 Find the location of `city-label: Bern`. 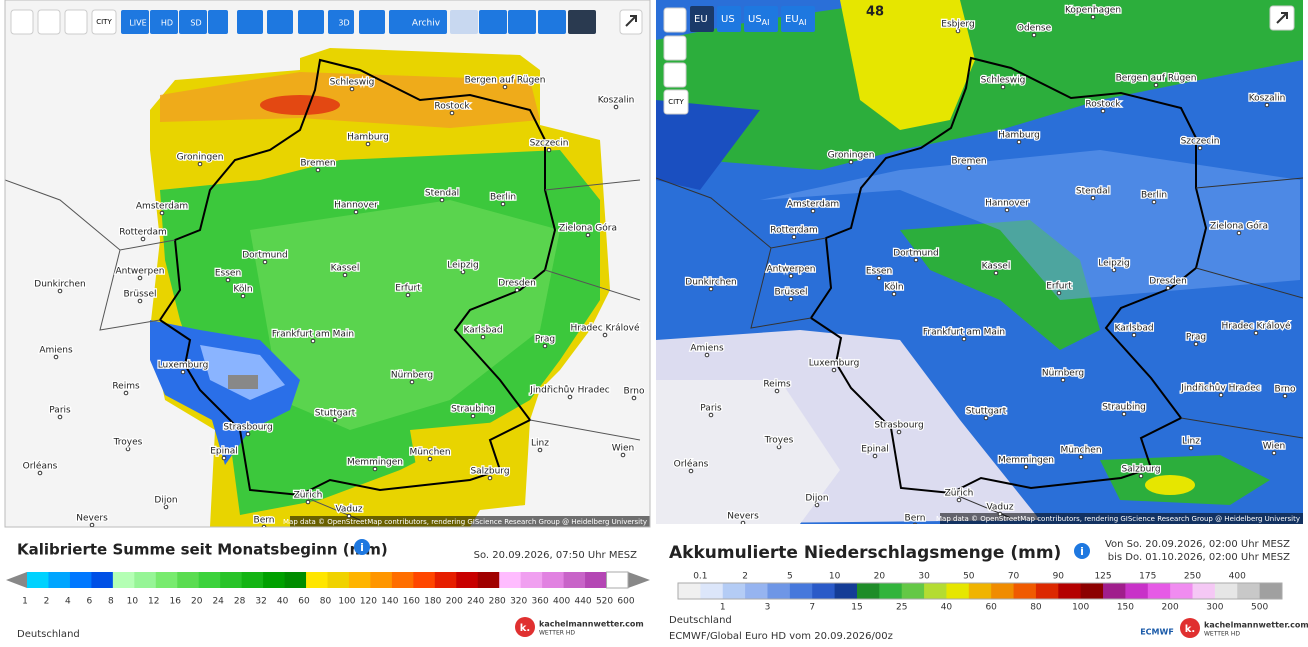

city-label: Bern is located at coordinates (264, 521).